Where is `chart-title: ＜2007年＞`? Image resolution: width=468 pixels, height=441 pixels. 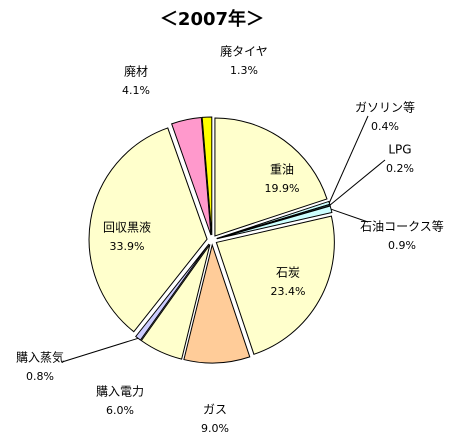 chart-title: ＜2007年＞ is located at coordinates (212, 19).